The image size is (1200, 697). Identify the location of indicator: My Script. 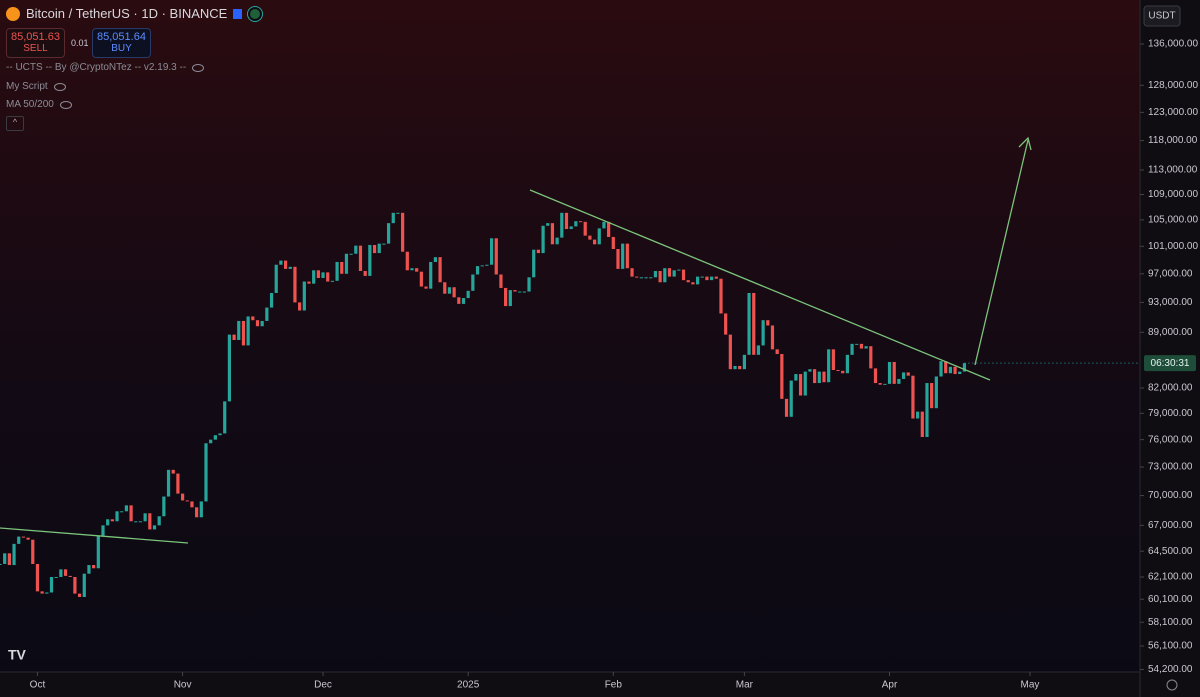
(36, 86).